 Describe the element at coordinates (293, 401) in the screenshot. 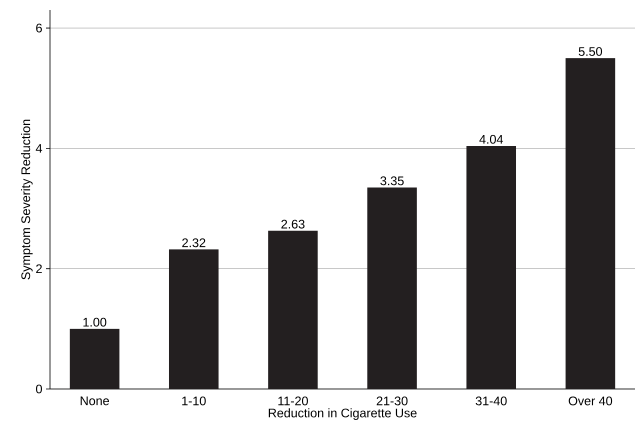

I see `x-tick-label: 11-20` at that location.